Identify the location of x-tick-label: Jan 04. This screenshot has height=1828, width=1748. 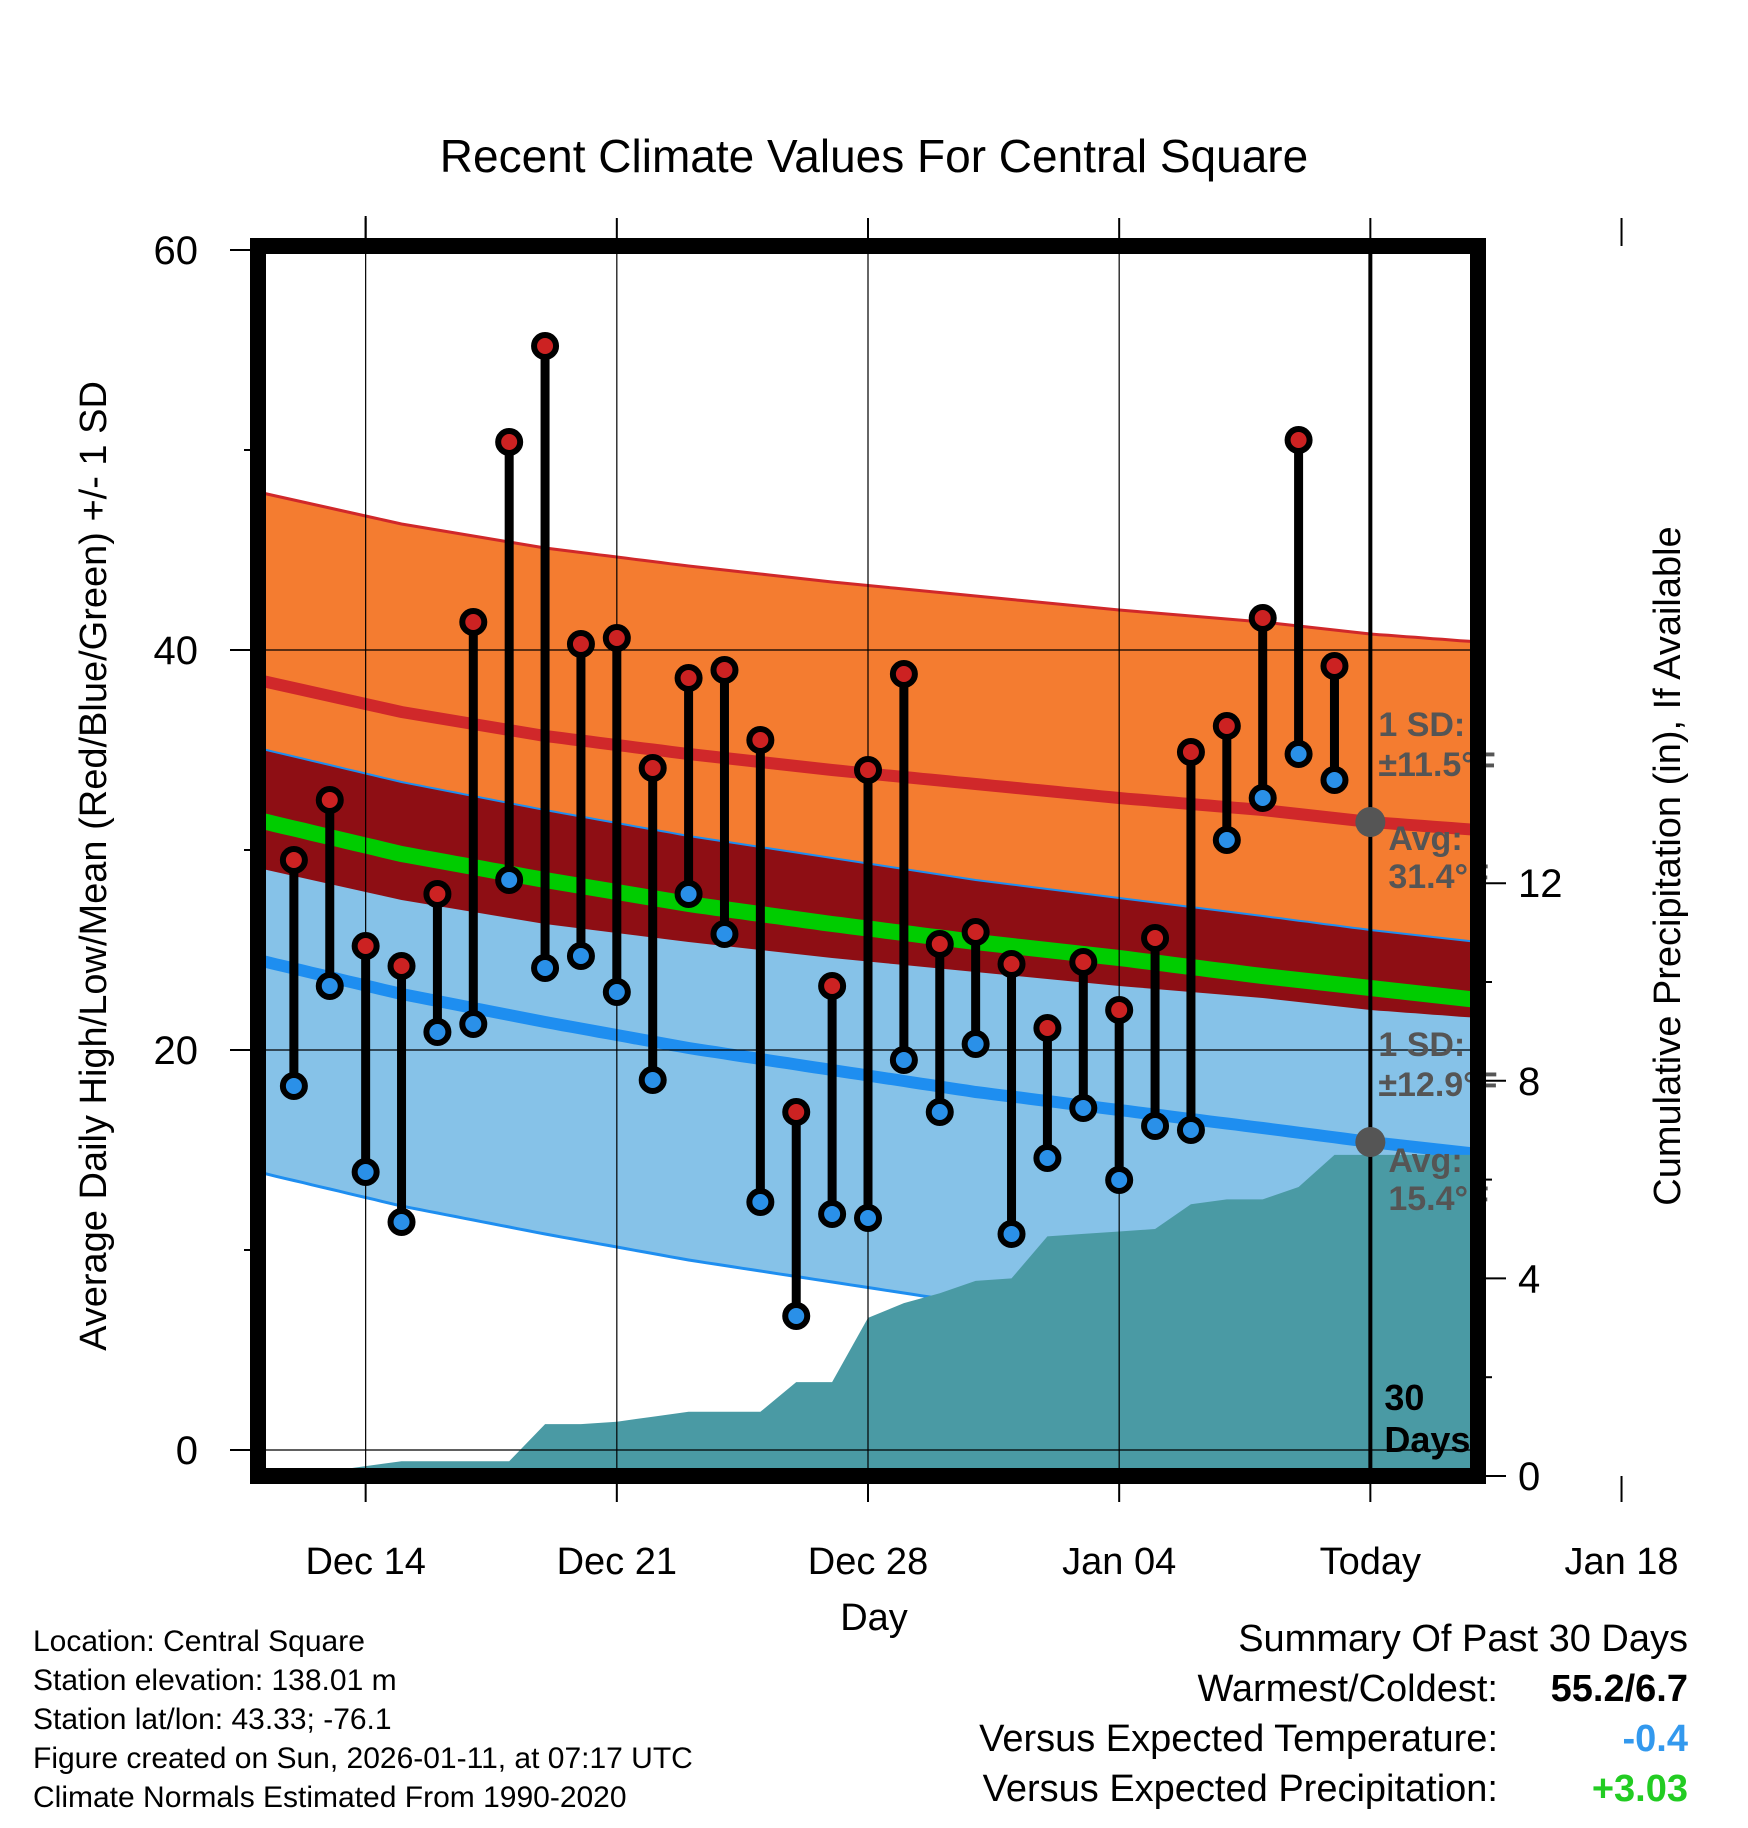
(1119, 1562).